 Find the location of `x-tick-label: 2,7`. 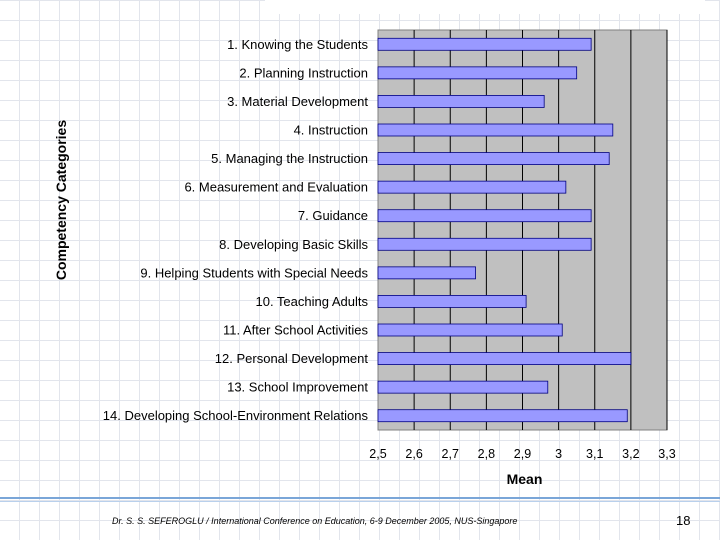

x-tick-label: 2,7 is located at coordinates (450, 454).